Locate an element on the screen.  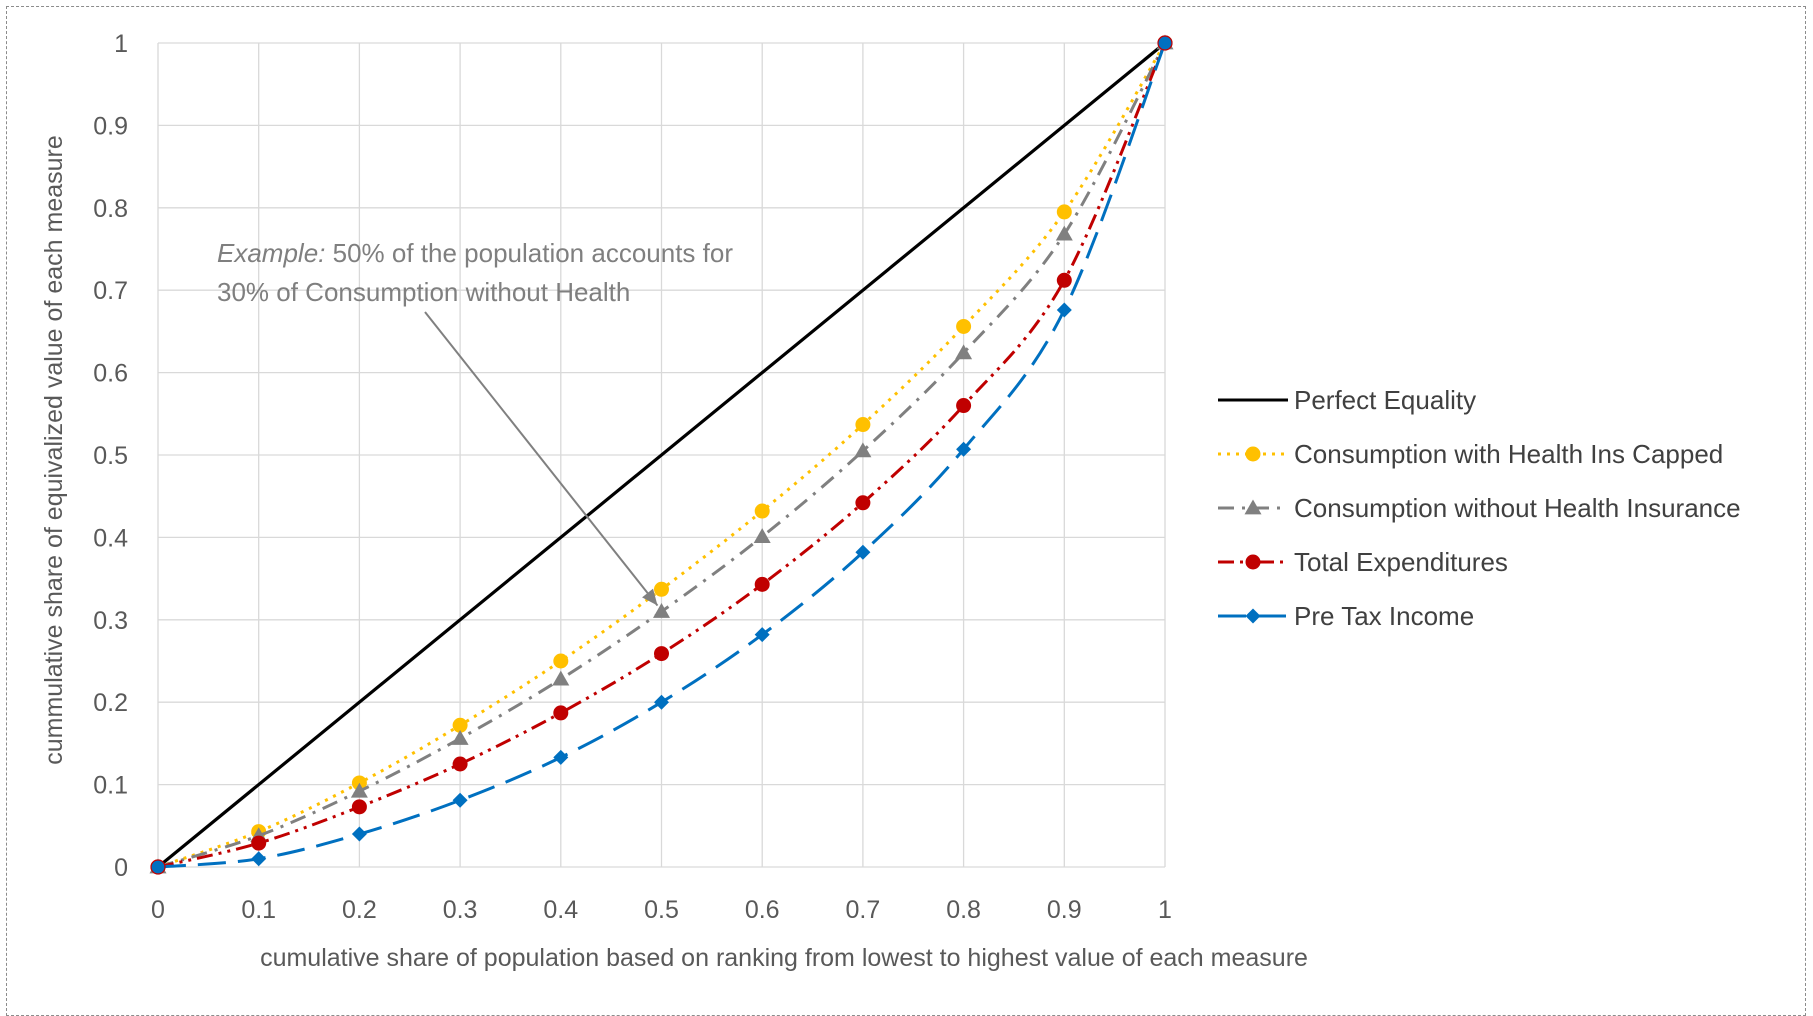
legend-label: Total Expenditures is located at coordinates (1401, 562).